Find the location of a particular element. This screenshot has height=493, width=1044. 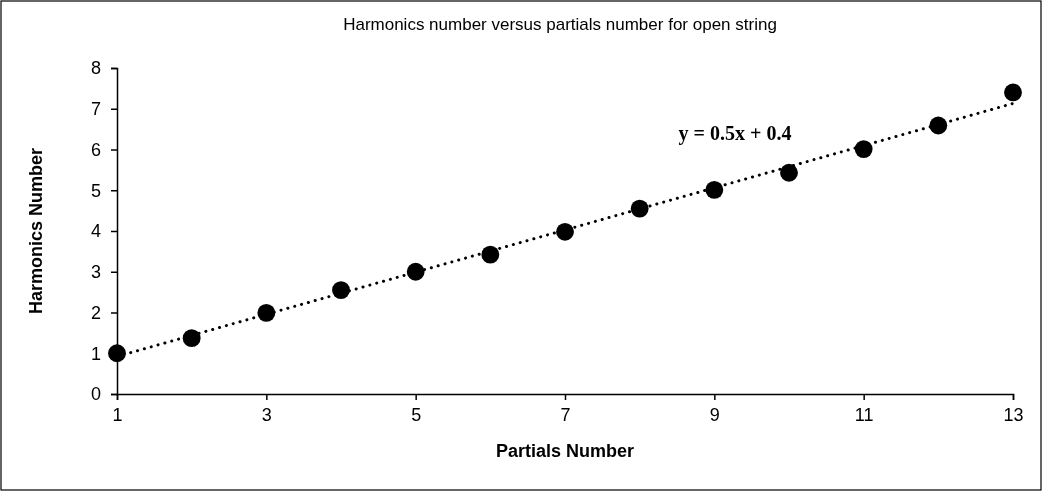

x-tick-label: 13 is located at coordinates (1013, 414).